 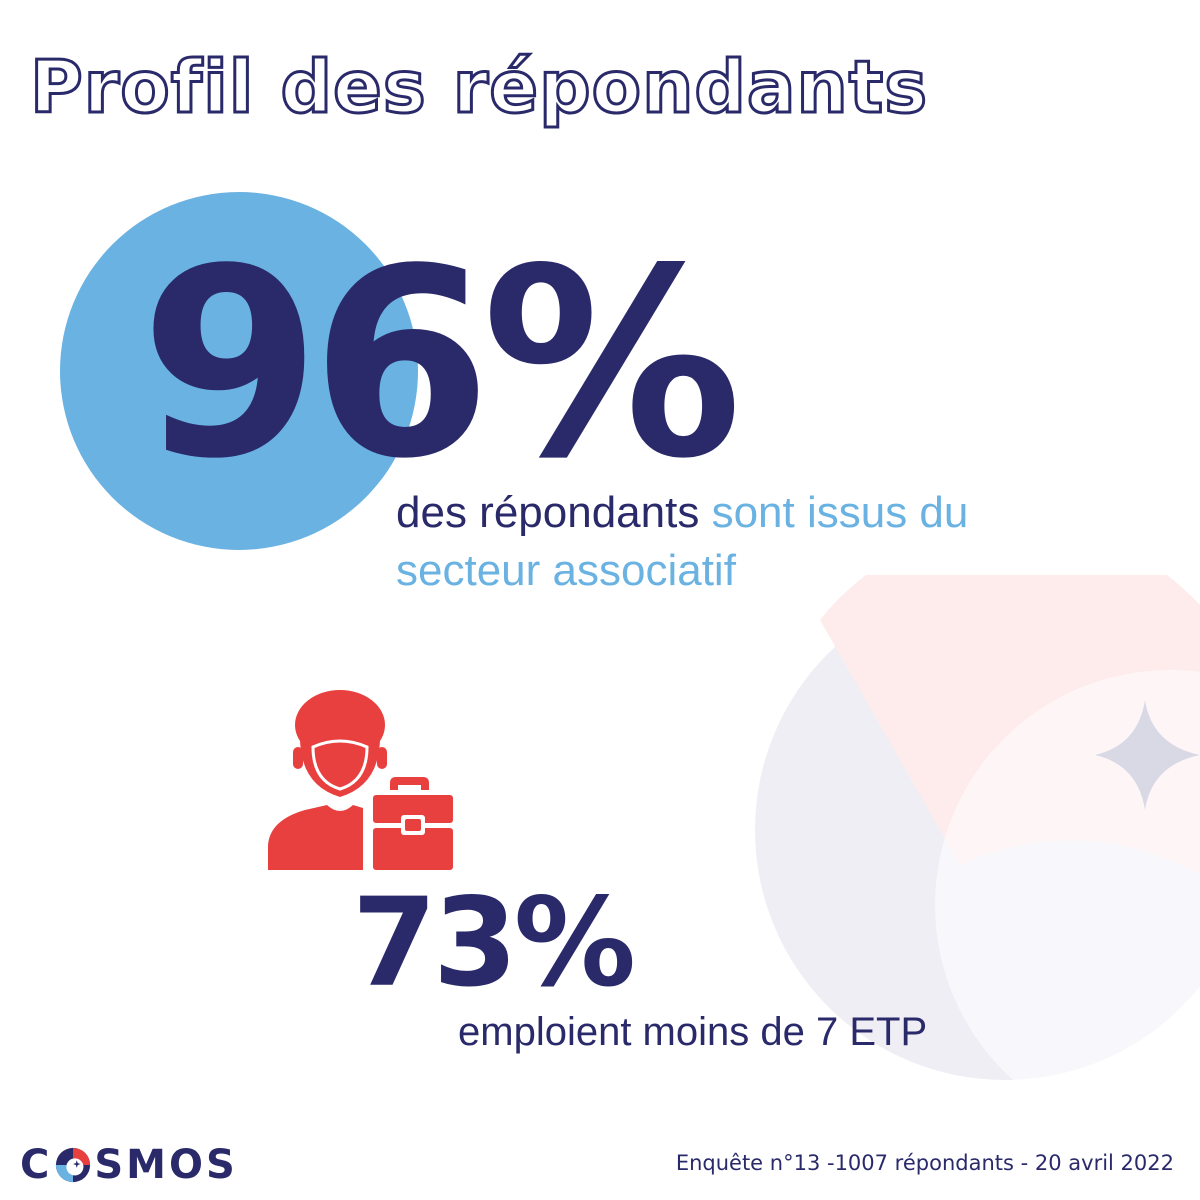 I want to click on stat-sector-value: 96%, so click(x=441, y=365).